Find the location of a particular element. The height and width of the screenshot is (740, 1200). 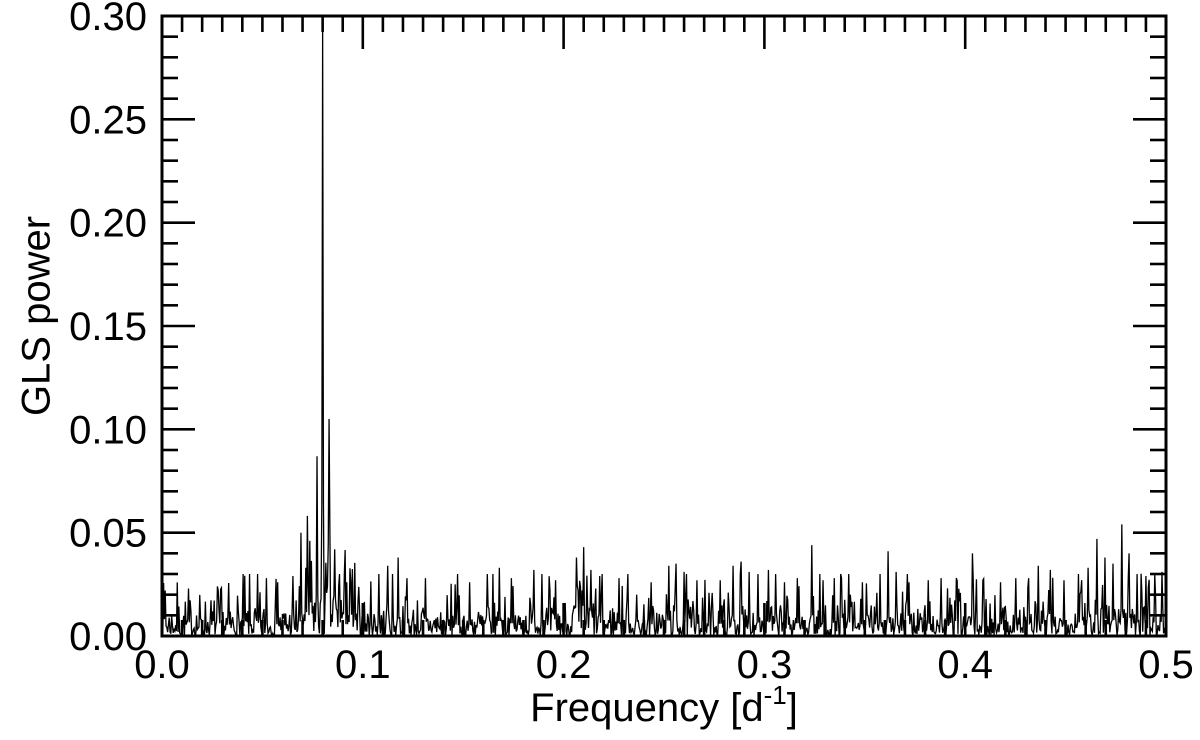

x-axis-label-bracket: ] is located at coordinates (792, 708).